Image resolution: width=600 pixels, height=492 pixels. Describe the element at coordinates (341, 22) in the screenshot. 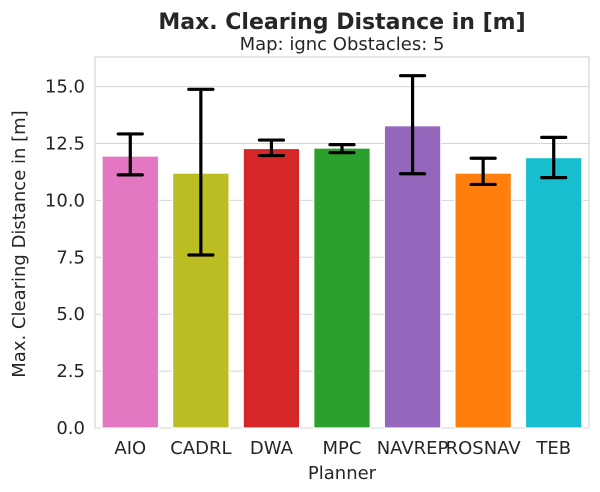

I see `chart-title: Max. Clearing Distance in [m]` at that location.